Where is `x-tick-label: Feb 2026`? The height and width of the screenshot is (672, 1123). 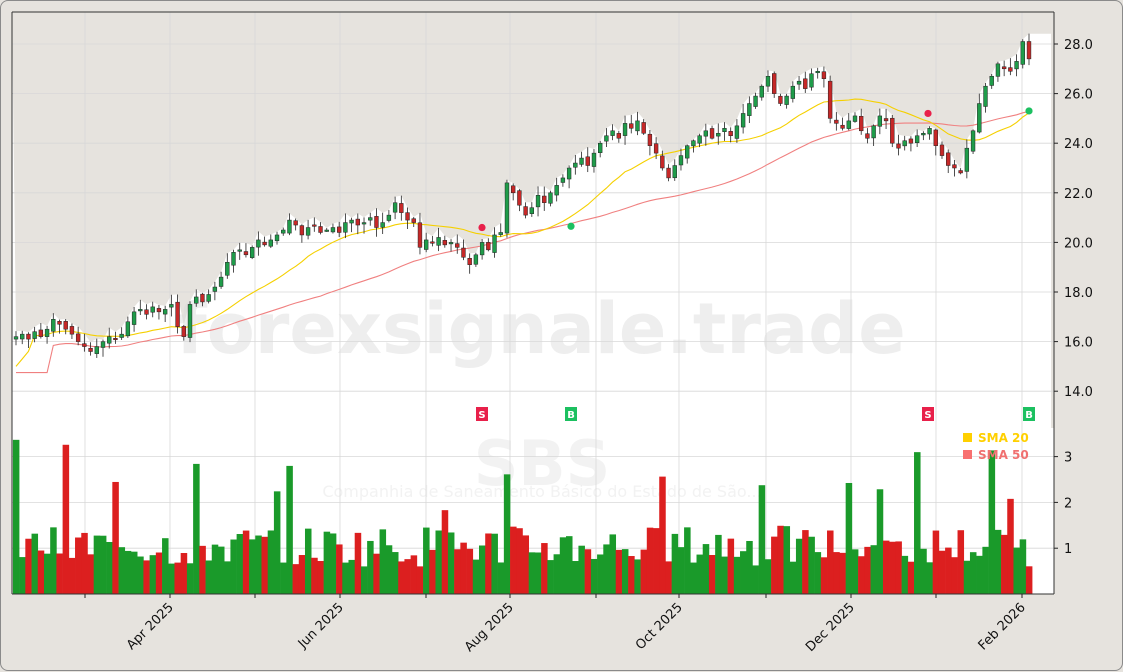
x-tick-label: Feb 2026 is located at coordinates (1002, 626).